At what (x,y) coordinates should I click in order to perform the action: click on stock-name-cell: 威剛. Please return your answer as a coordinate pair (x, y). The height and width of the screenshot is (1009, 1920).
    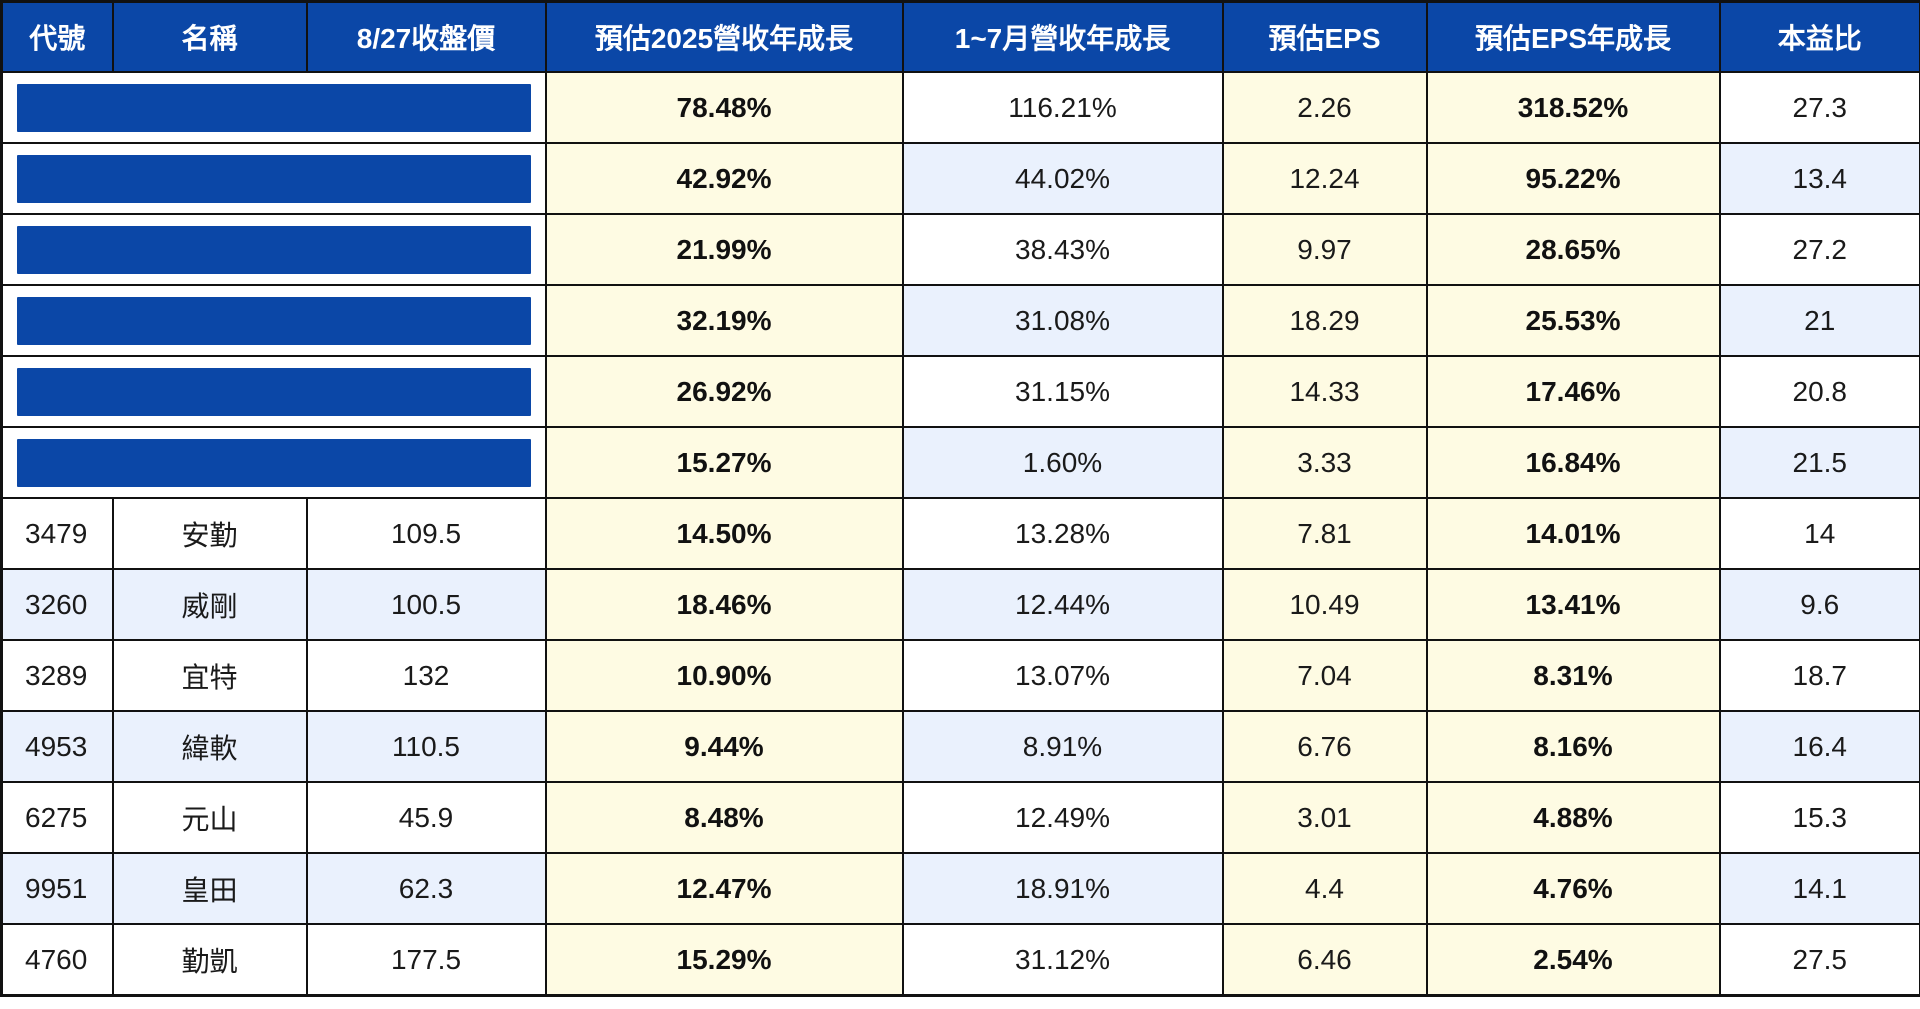
    Looking at the image, I should click on (209, 604).